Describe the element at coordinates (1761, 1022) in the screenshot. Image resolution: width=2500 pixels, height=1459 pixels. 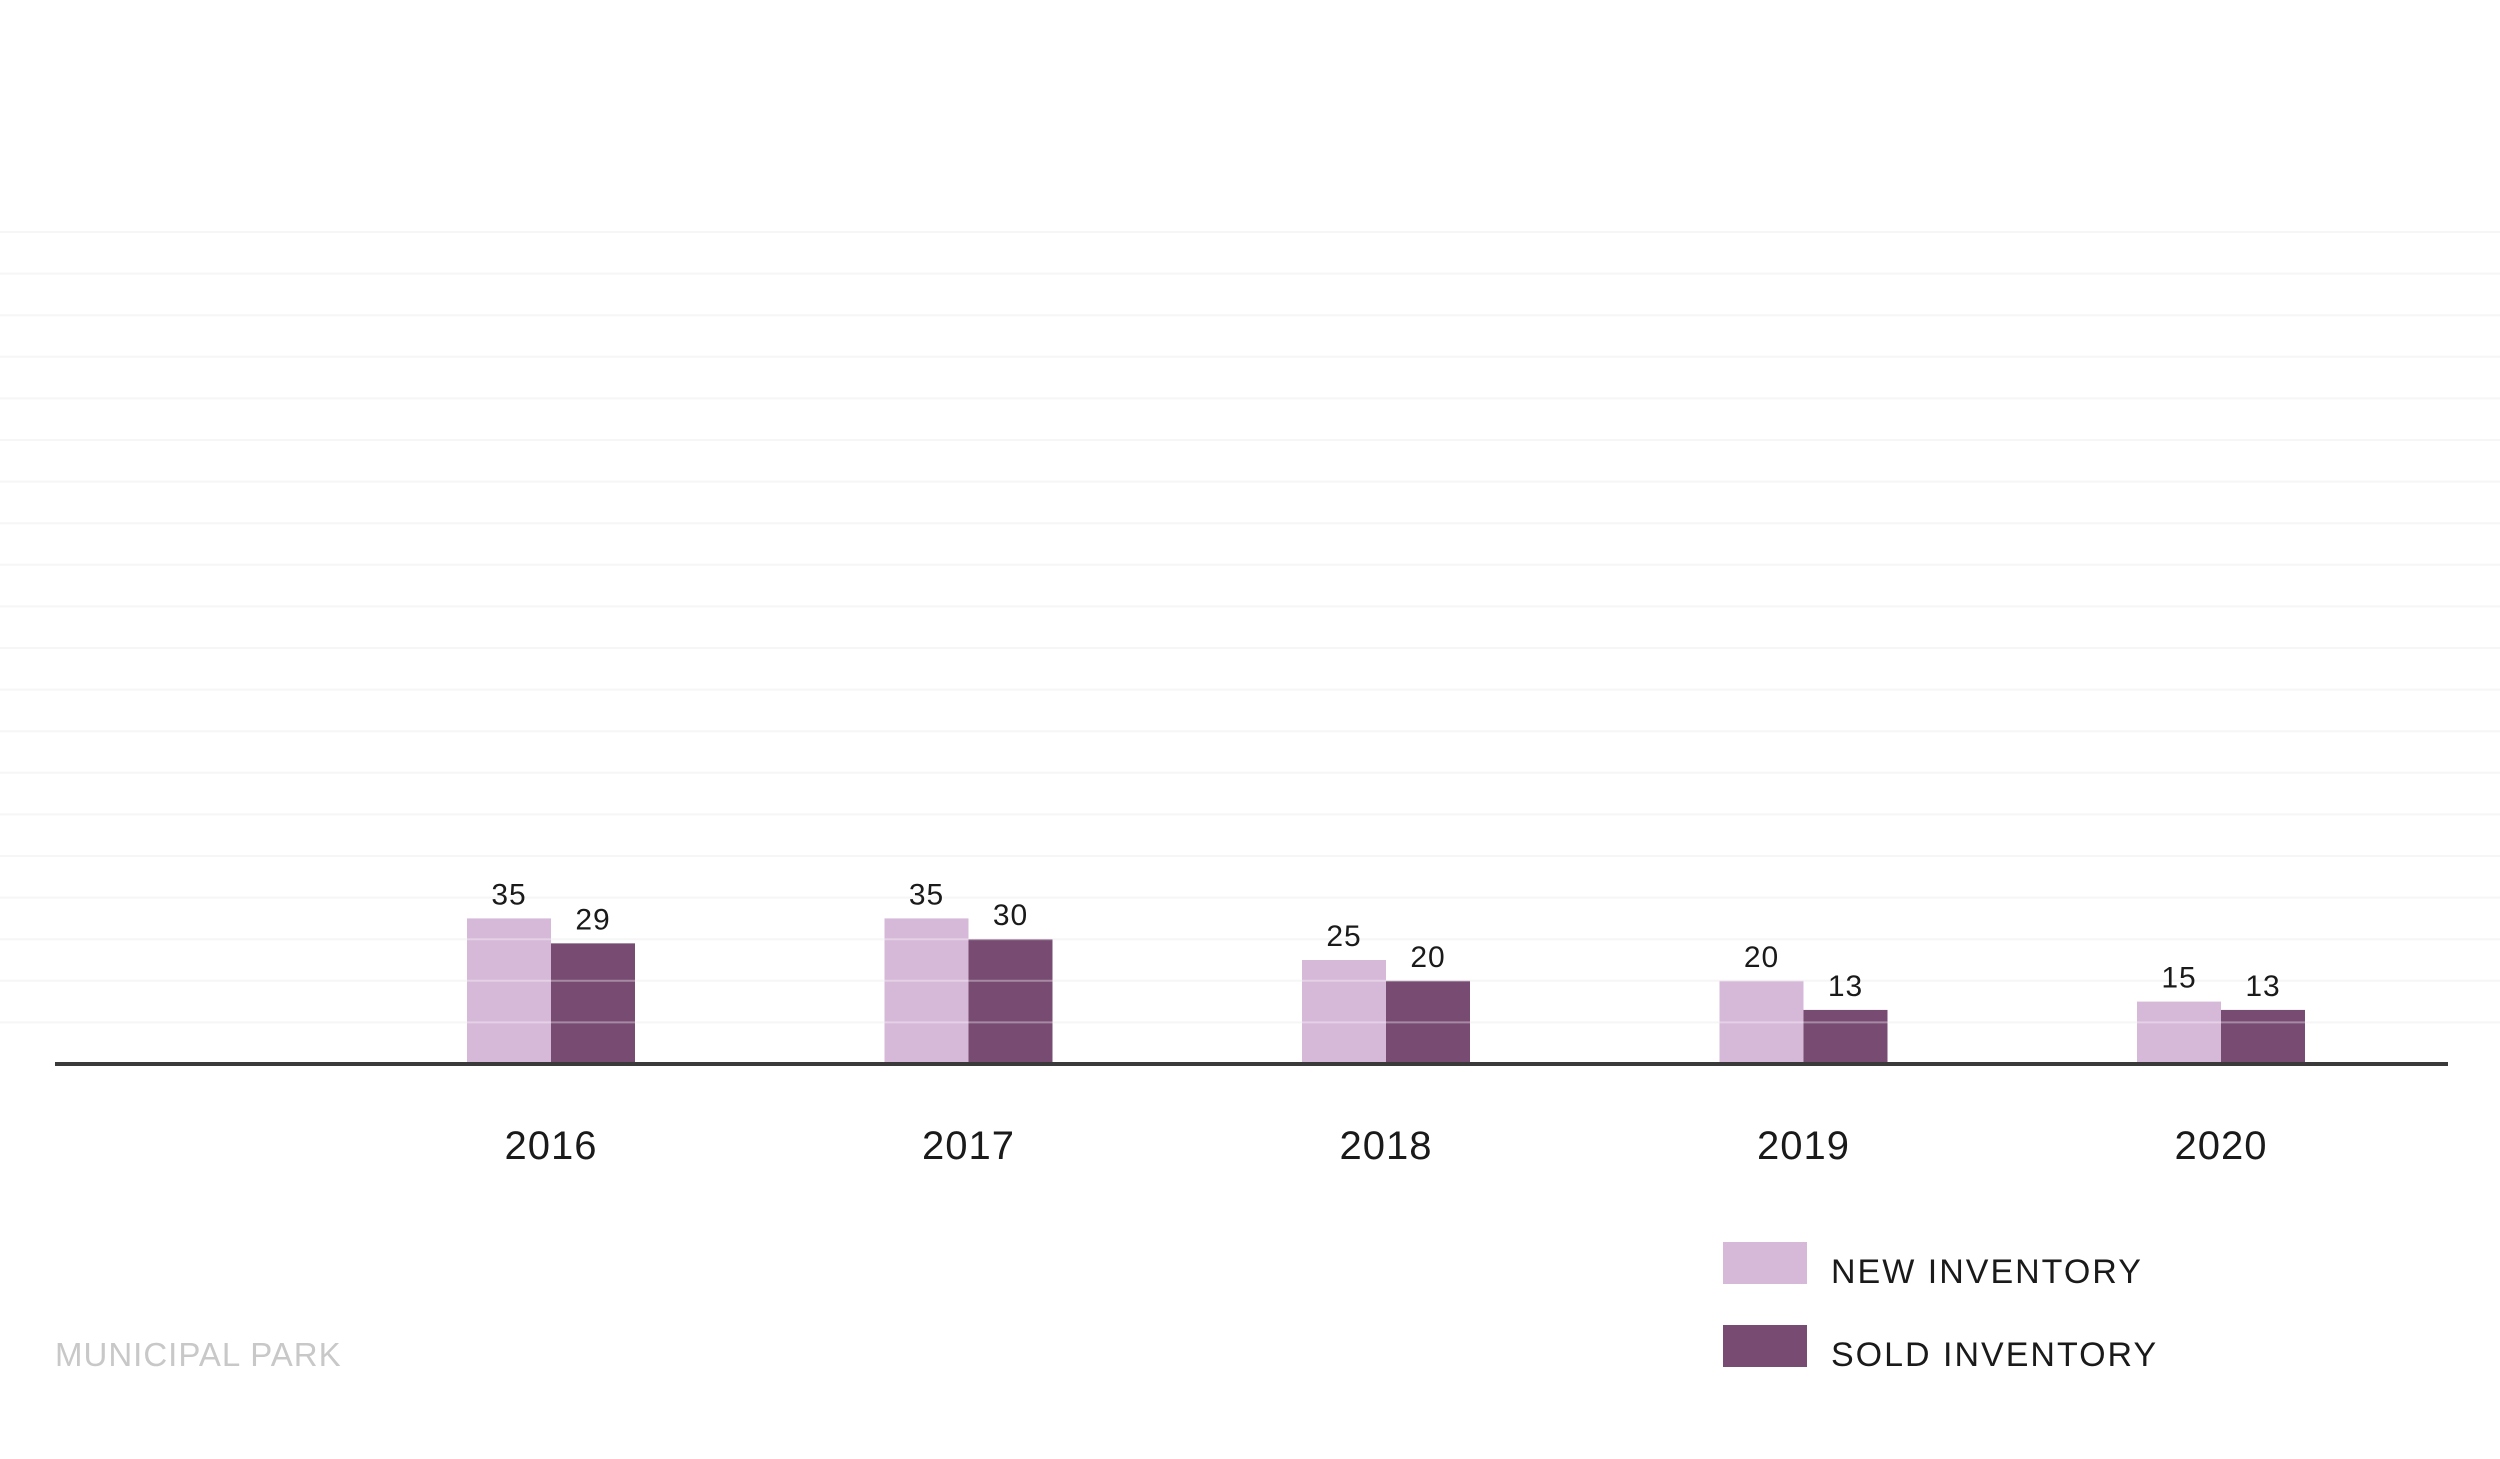
I see `bar-new-inventory-2019` at that location.